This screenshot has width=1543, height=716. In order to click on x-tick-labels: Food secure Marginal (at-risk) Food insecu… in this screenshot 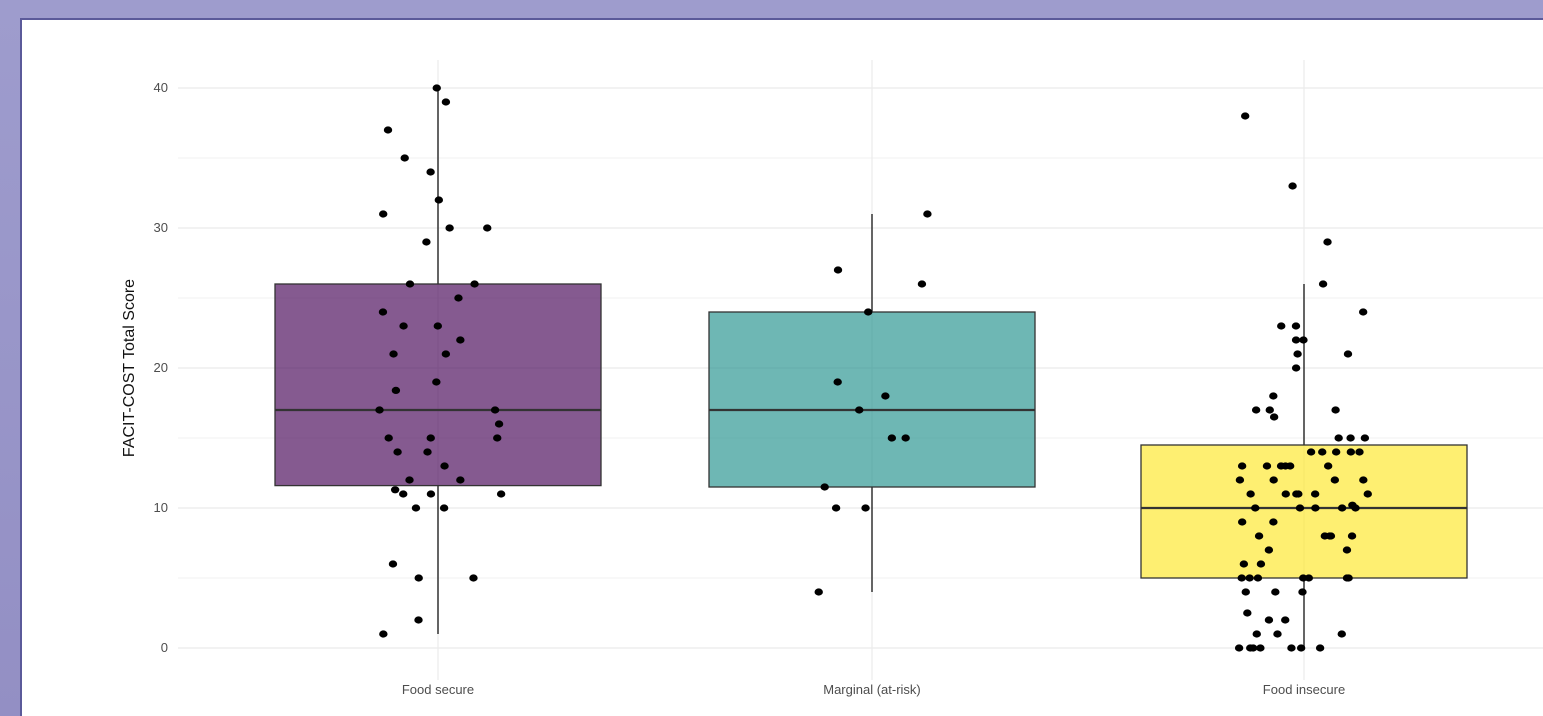, I will do `click(873, 689)`.